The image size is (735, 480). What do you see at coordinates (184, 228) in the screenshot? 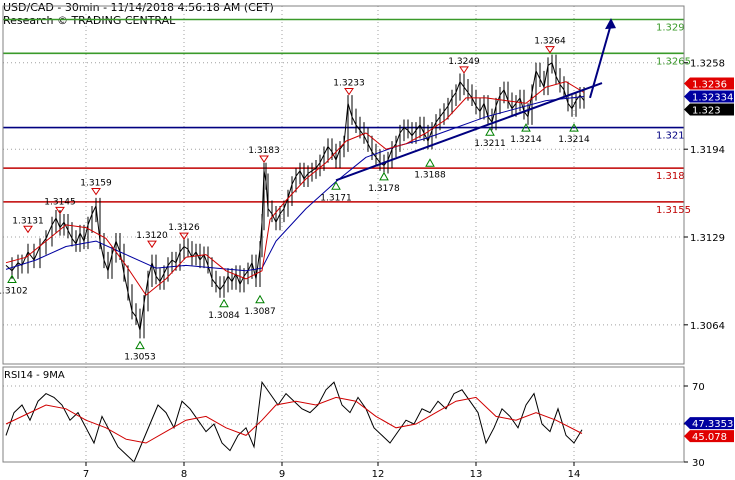
I see `high-label: 1.3126` at bounding box center [184, 228].